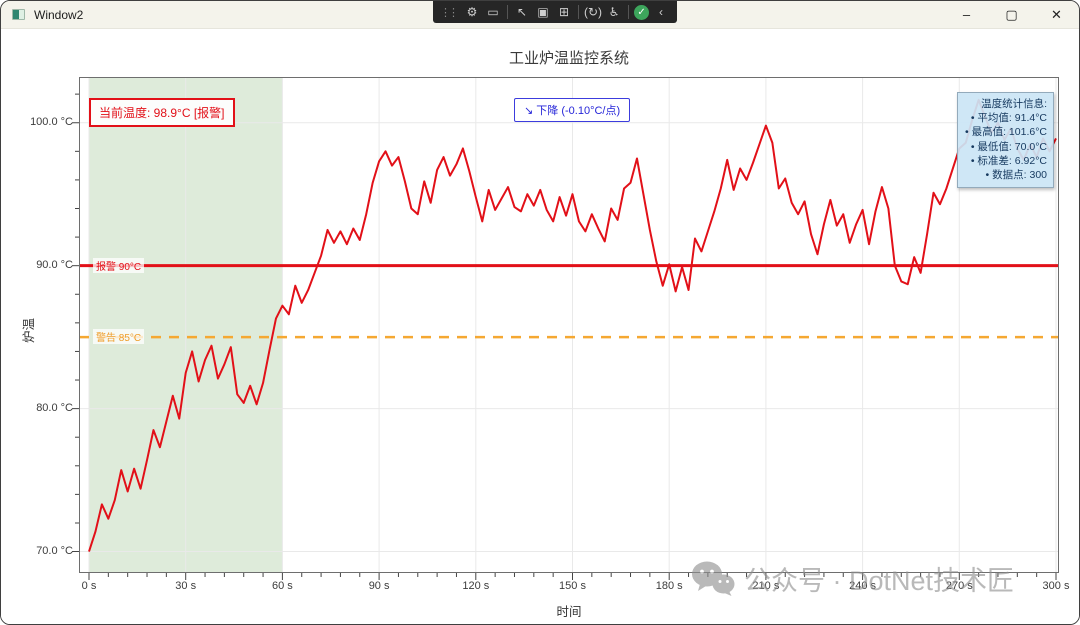 This screenshot has width=1080, height=625. What do you see at coordinates (593, 12) in the screenshot?
I see `hot-reload-icon: (↻)` at bounding box center [593, 12].